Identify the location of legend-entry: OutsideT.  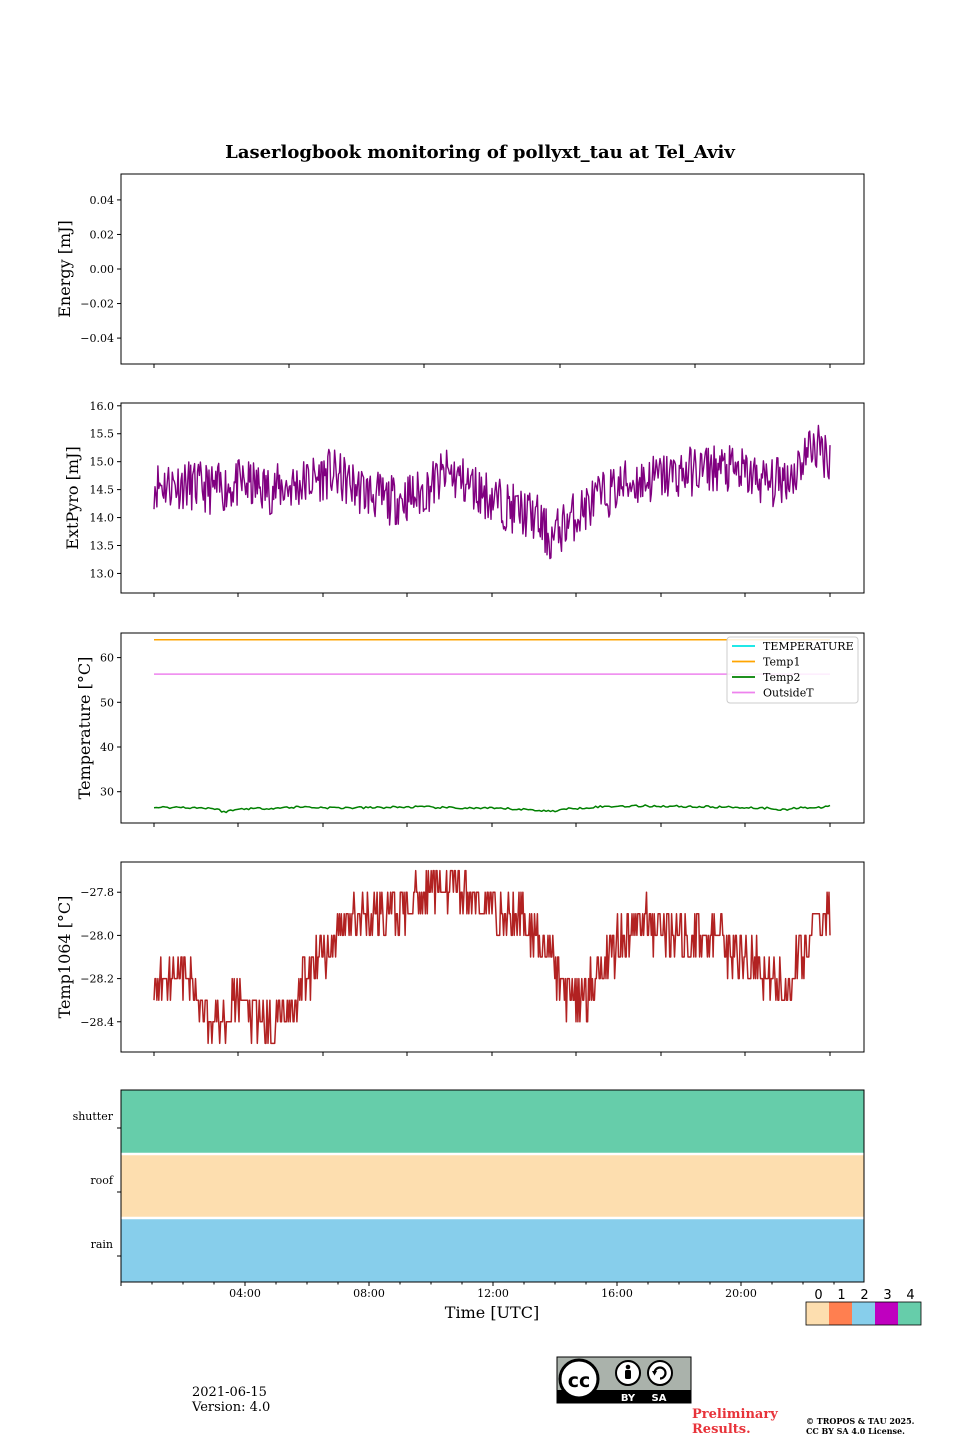
(788, 693).